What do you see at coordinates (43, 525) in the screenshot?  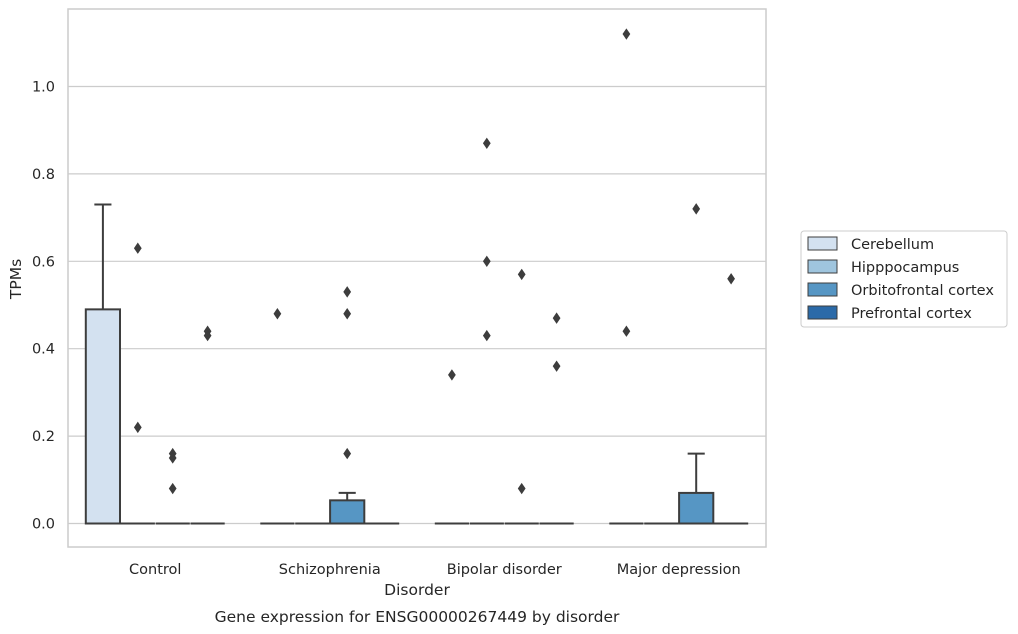 I see `y-tick-label: 0.0` at bounding box center [43, 525].